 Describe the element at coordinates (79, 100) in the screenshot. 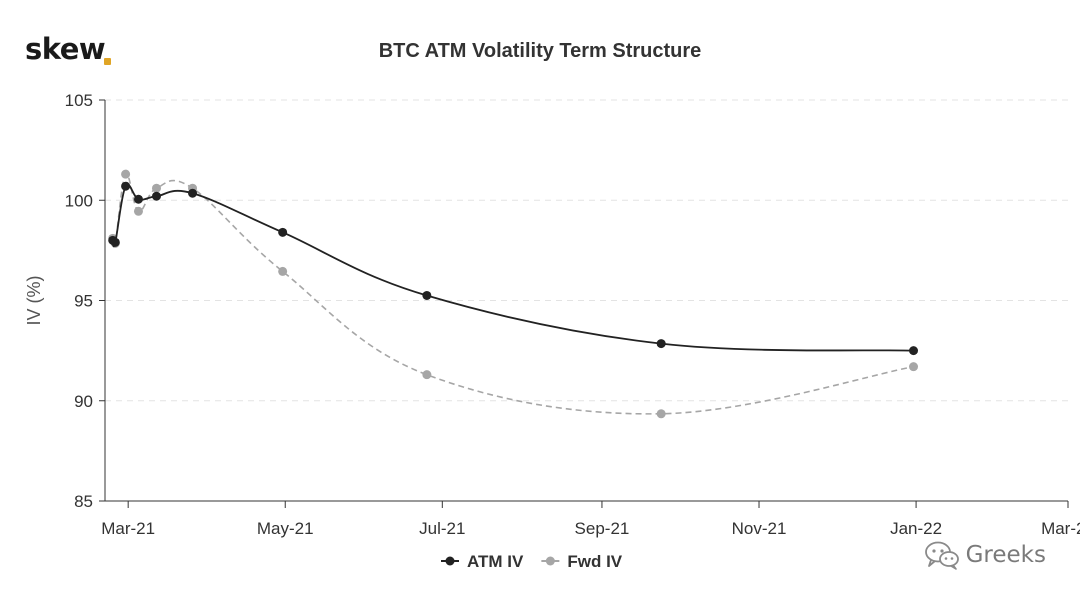

I see `y-tick-label: 105` at that location.